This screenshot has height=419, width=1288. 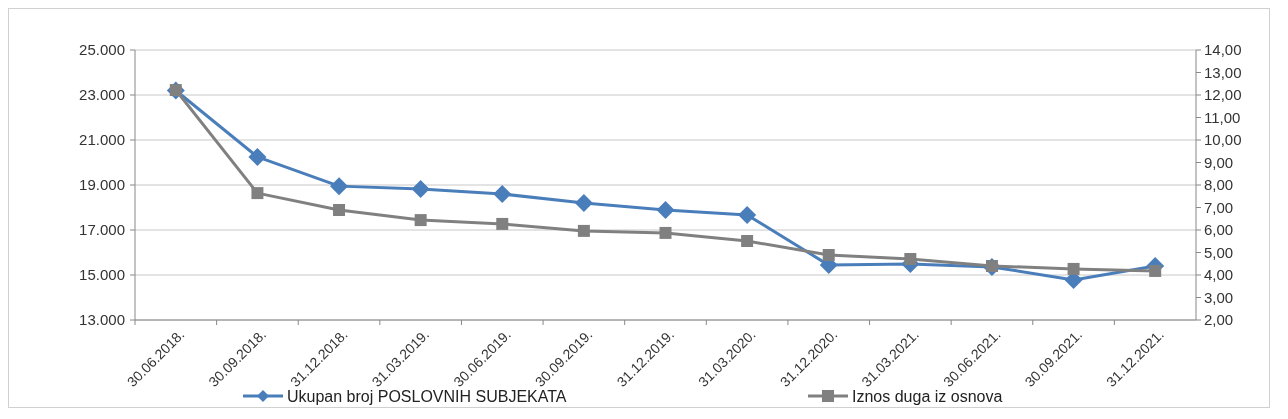 I want to click on y-tick-label: 25.000, so click(x=102, y=50).